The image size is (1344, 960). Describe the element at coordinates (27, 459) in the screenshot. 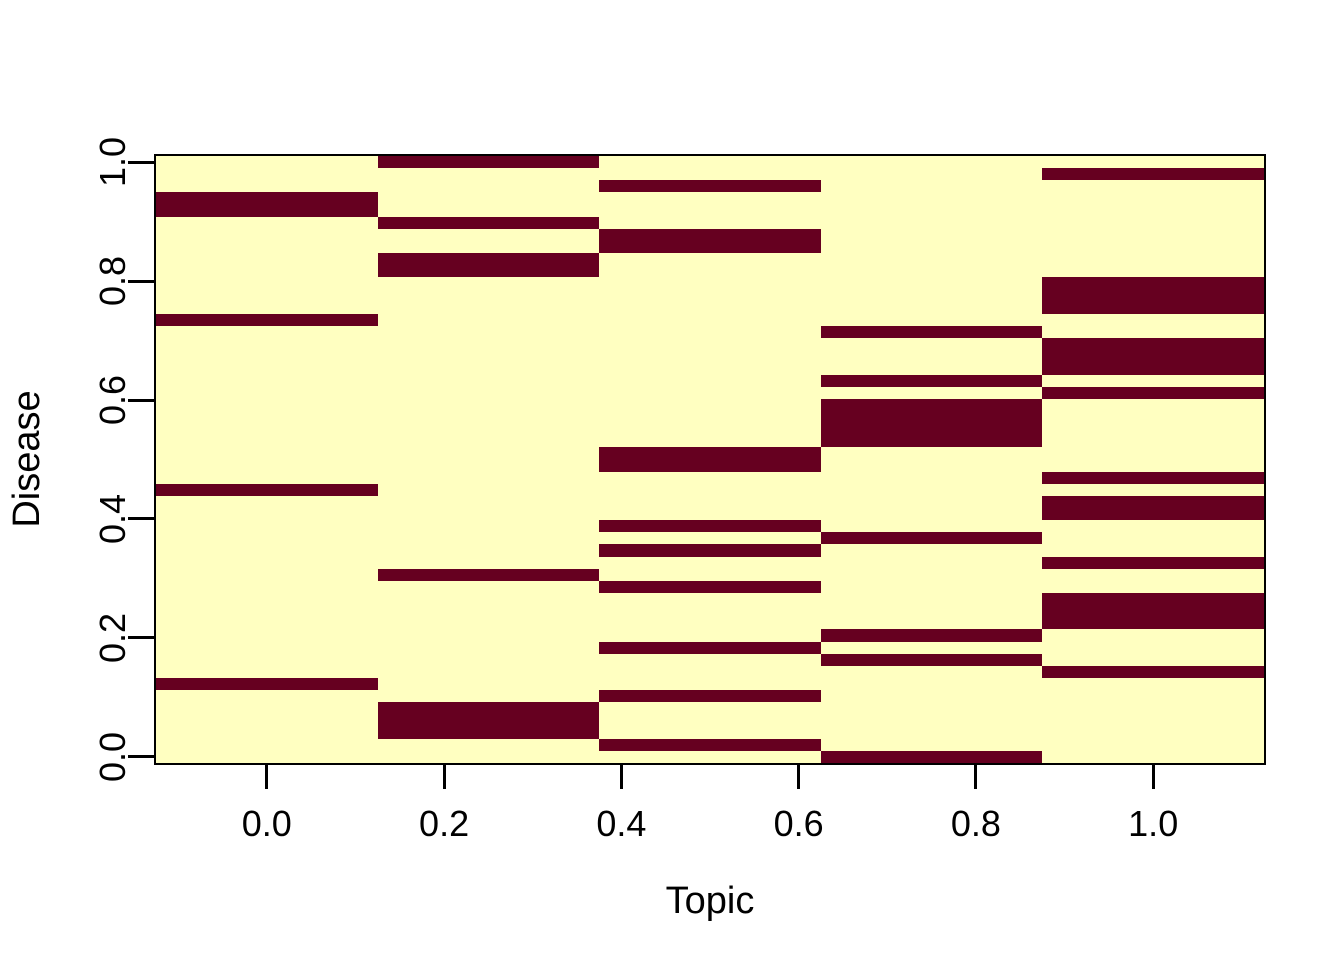

I see `y-axis-title: Disease` at that location.